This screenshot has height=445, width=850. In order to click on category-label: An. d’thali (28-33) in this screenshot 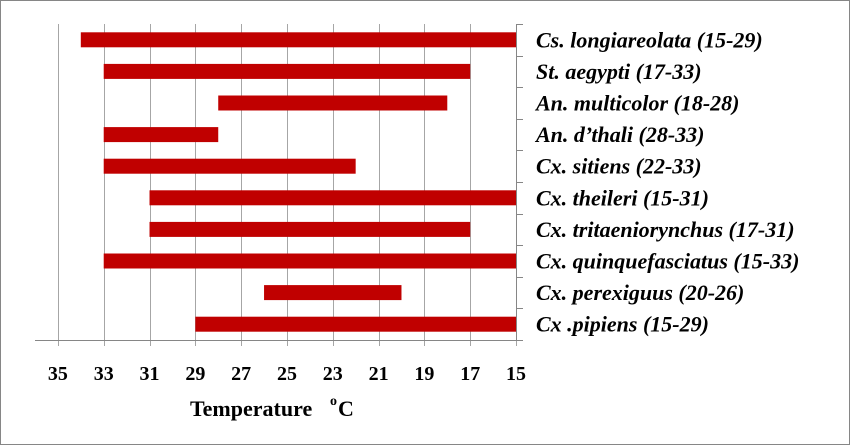, I will do `click(619, 134)`.